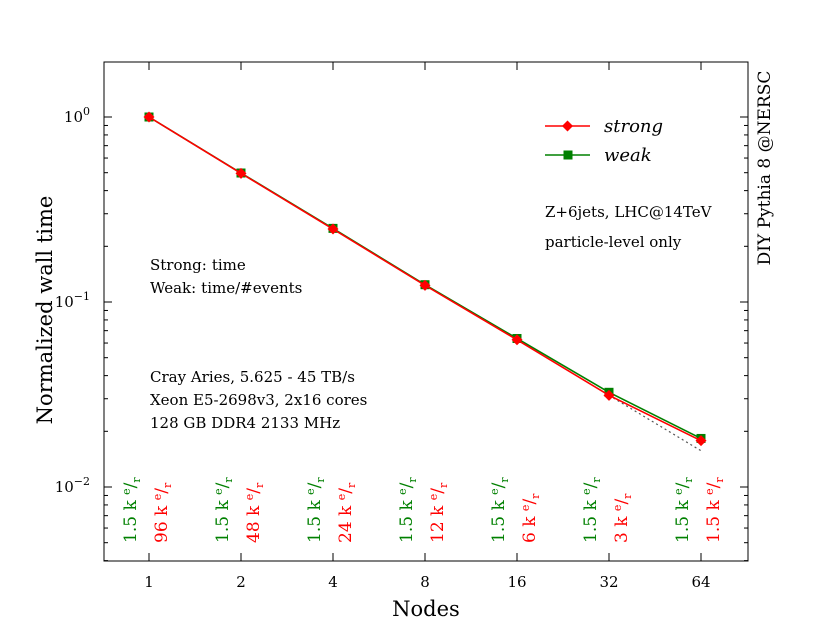  Describe the element at coordinates (173, 288) in the screenshot. I see `definition-weak-key: Weak:` at that location.